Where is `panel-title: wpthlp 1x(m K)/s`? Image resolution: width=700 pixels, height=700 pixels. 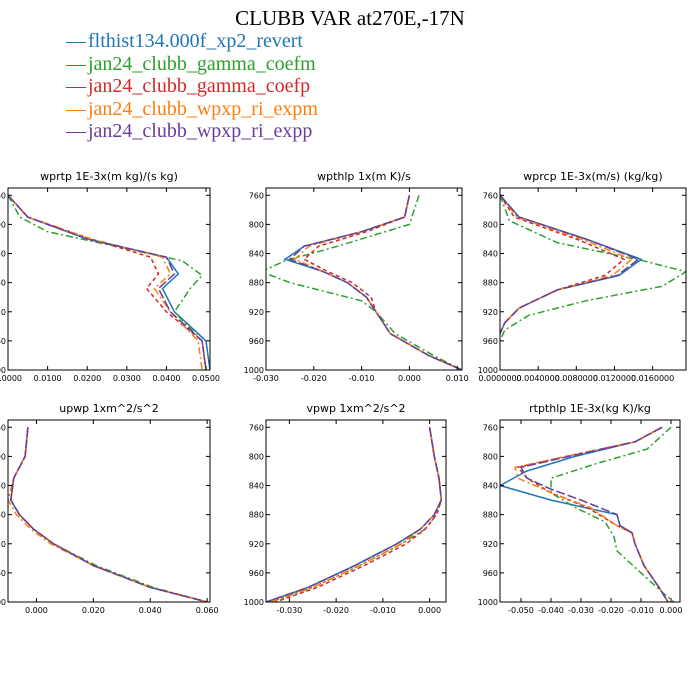
panel-title: wpthlp 1x(m K)/s is located at coordinates (364, 176).